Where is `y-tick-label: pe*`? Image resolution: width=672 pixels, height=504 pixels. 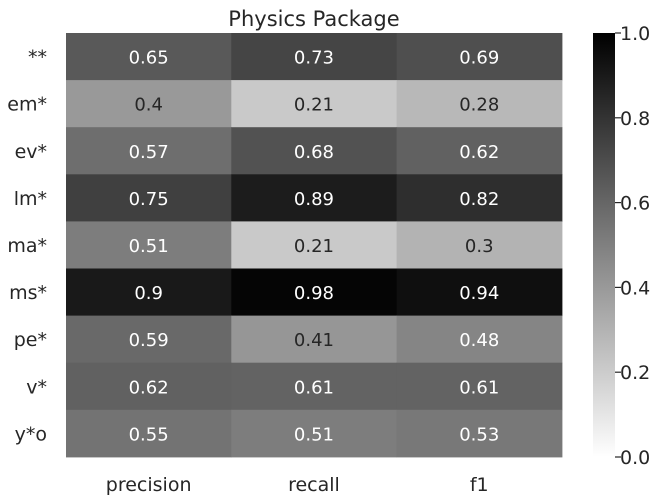 y-tick-label: pe* is located at coordinates (30, 340).